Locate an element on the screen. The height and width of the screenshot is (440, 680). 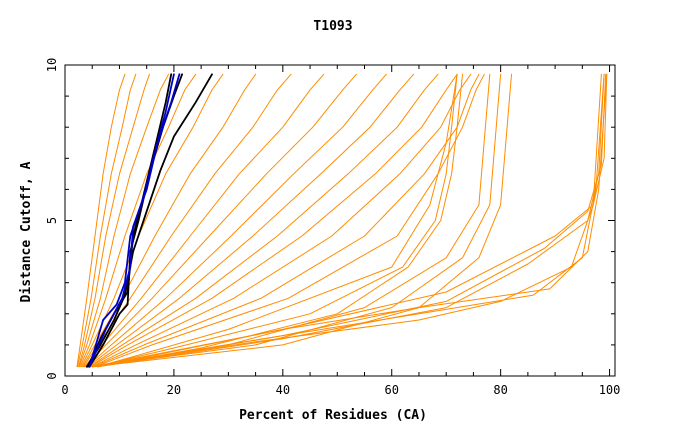
x-tick-label: 100 is located at coordinates (610, 390).